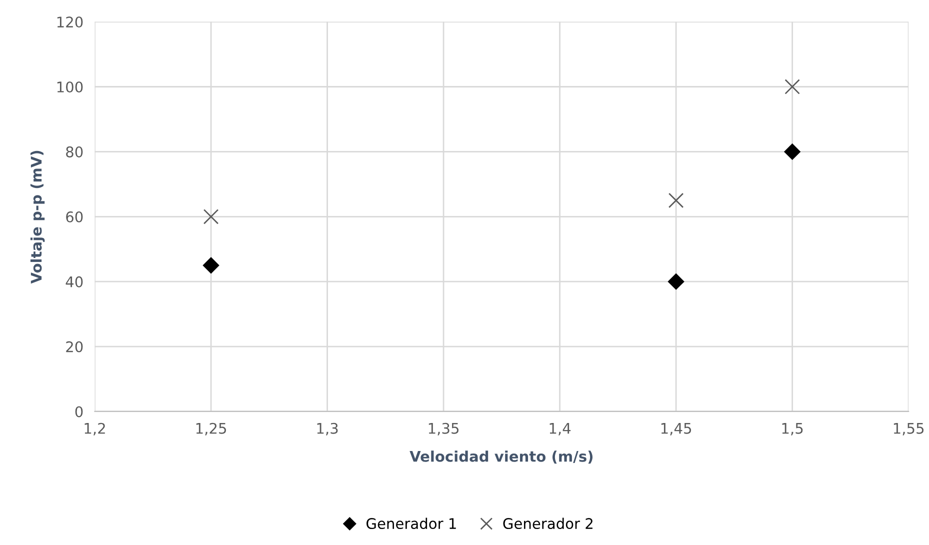 This screenshot has height=545, width=929. What do you see at coordinates (74, 346) in the screenshot?
I see `y-tick-label: 20` at bounding box center [74, 346].